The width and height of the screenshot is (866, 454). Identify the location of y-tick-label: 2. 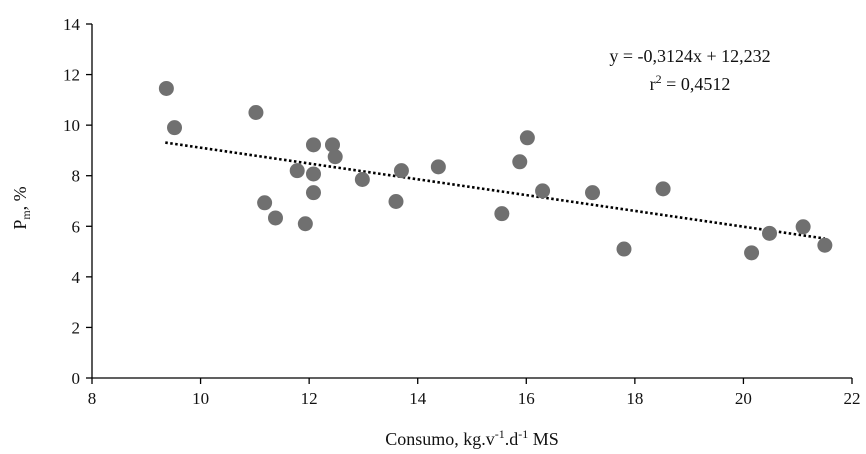
(76, 327).